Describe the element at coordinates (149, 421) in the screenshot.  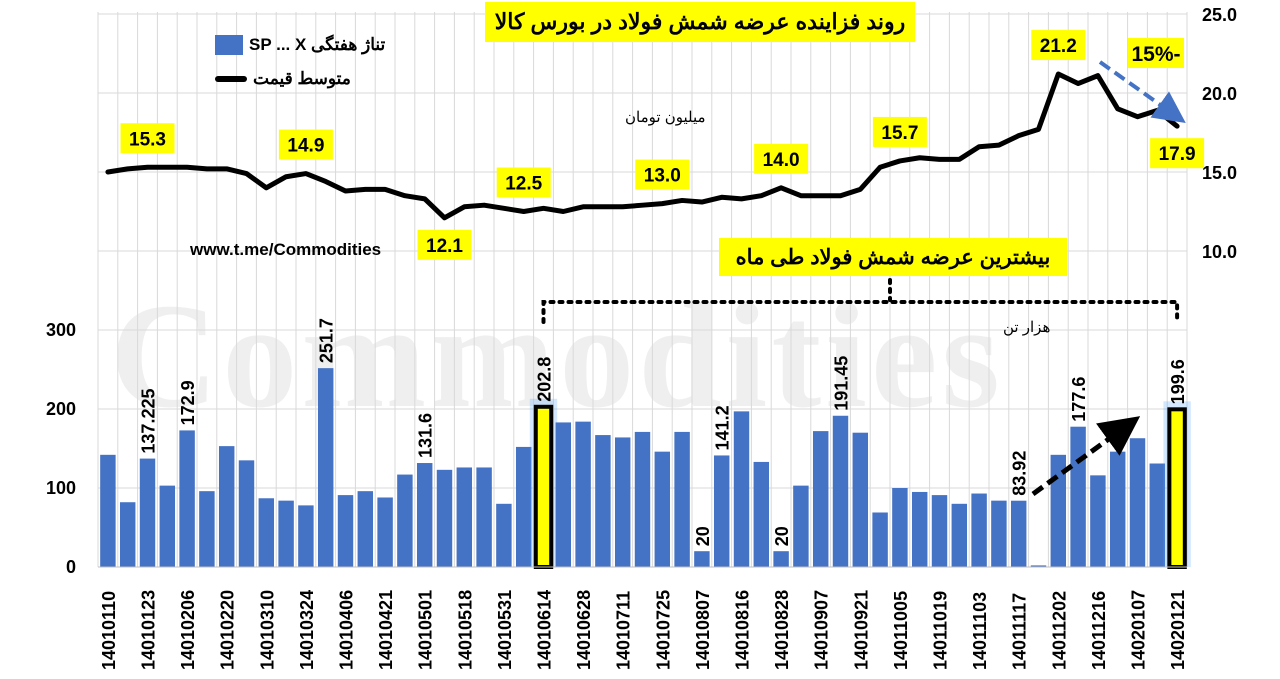
I see `bar-data-label: 137.225` at that location.